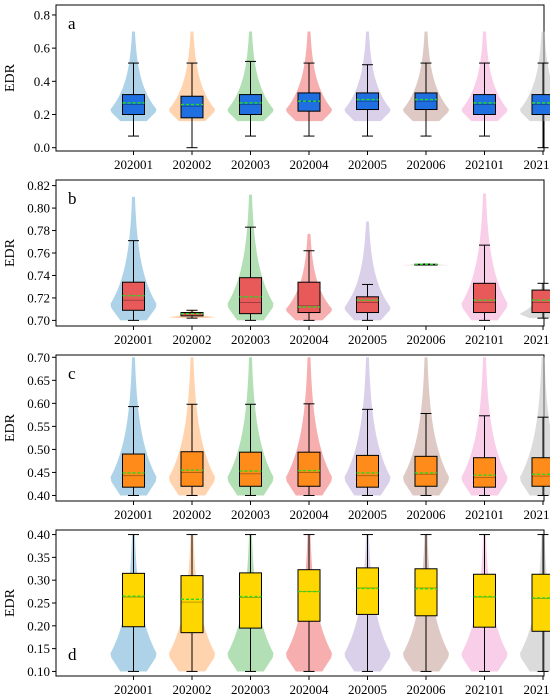 The width and height of the screenshot is (550, 698). I want to click on y-tick-label: 0.15, so click(38, 648).